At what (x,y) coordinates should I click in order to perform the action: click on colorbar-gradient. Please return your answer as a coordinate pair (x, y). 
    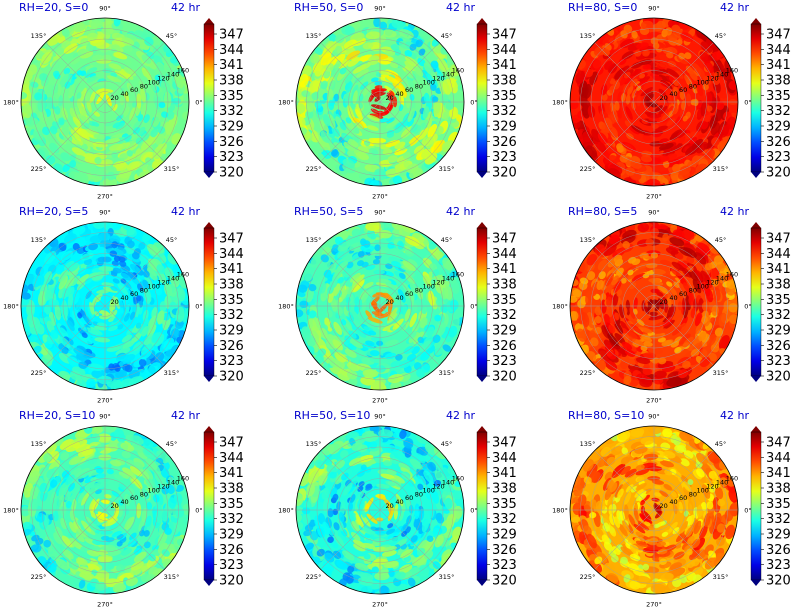
    Looking at the image, I should click on (756, 302).